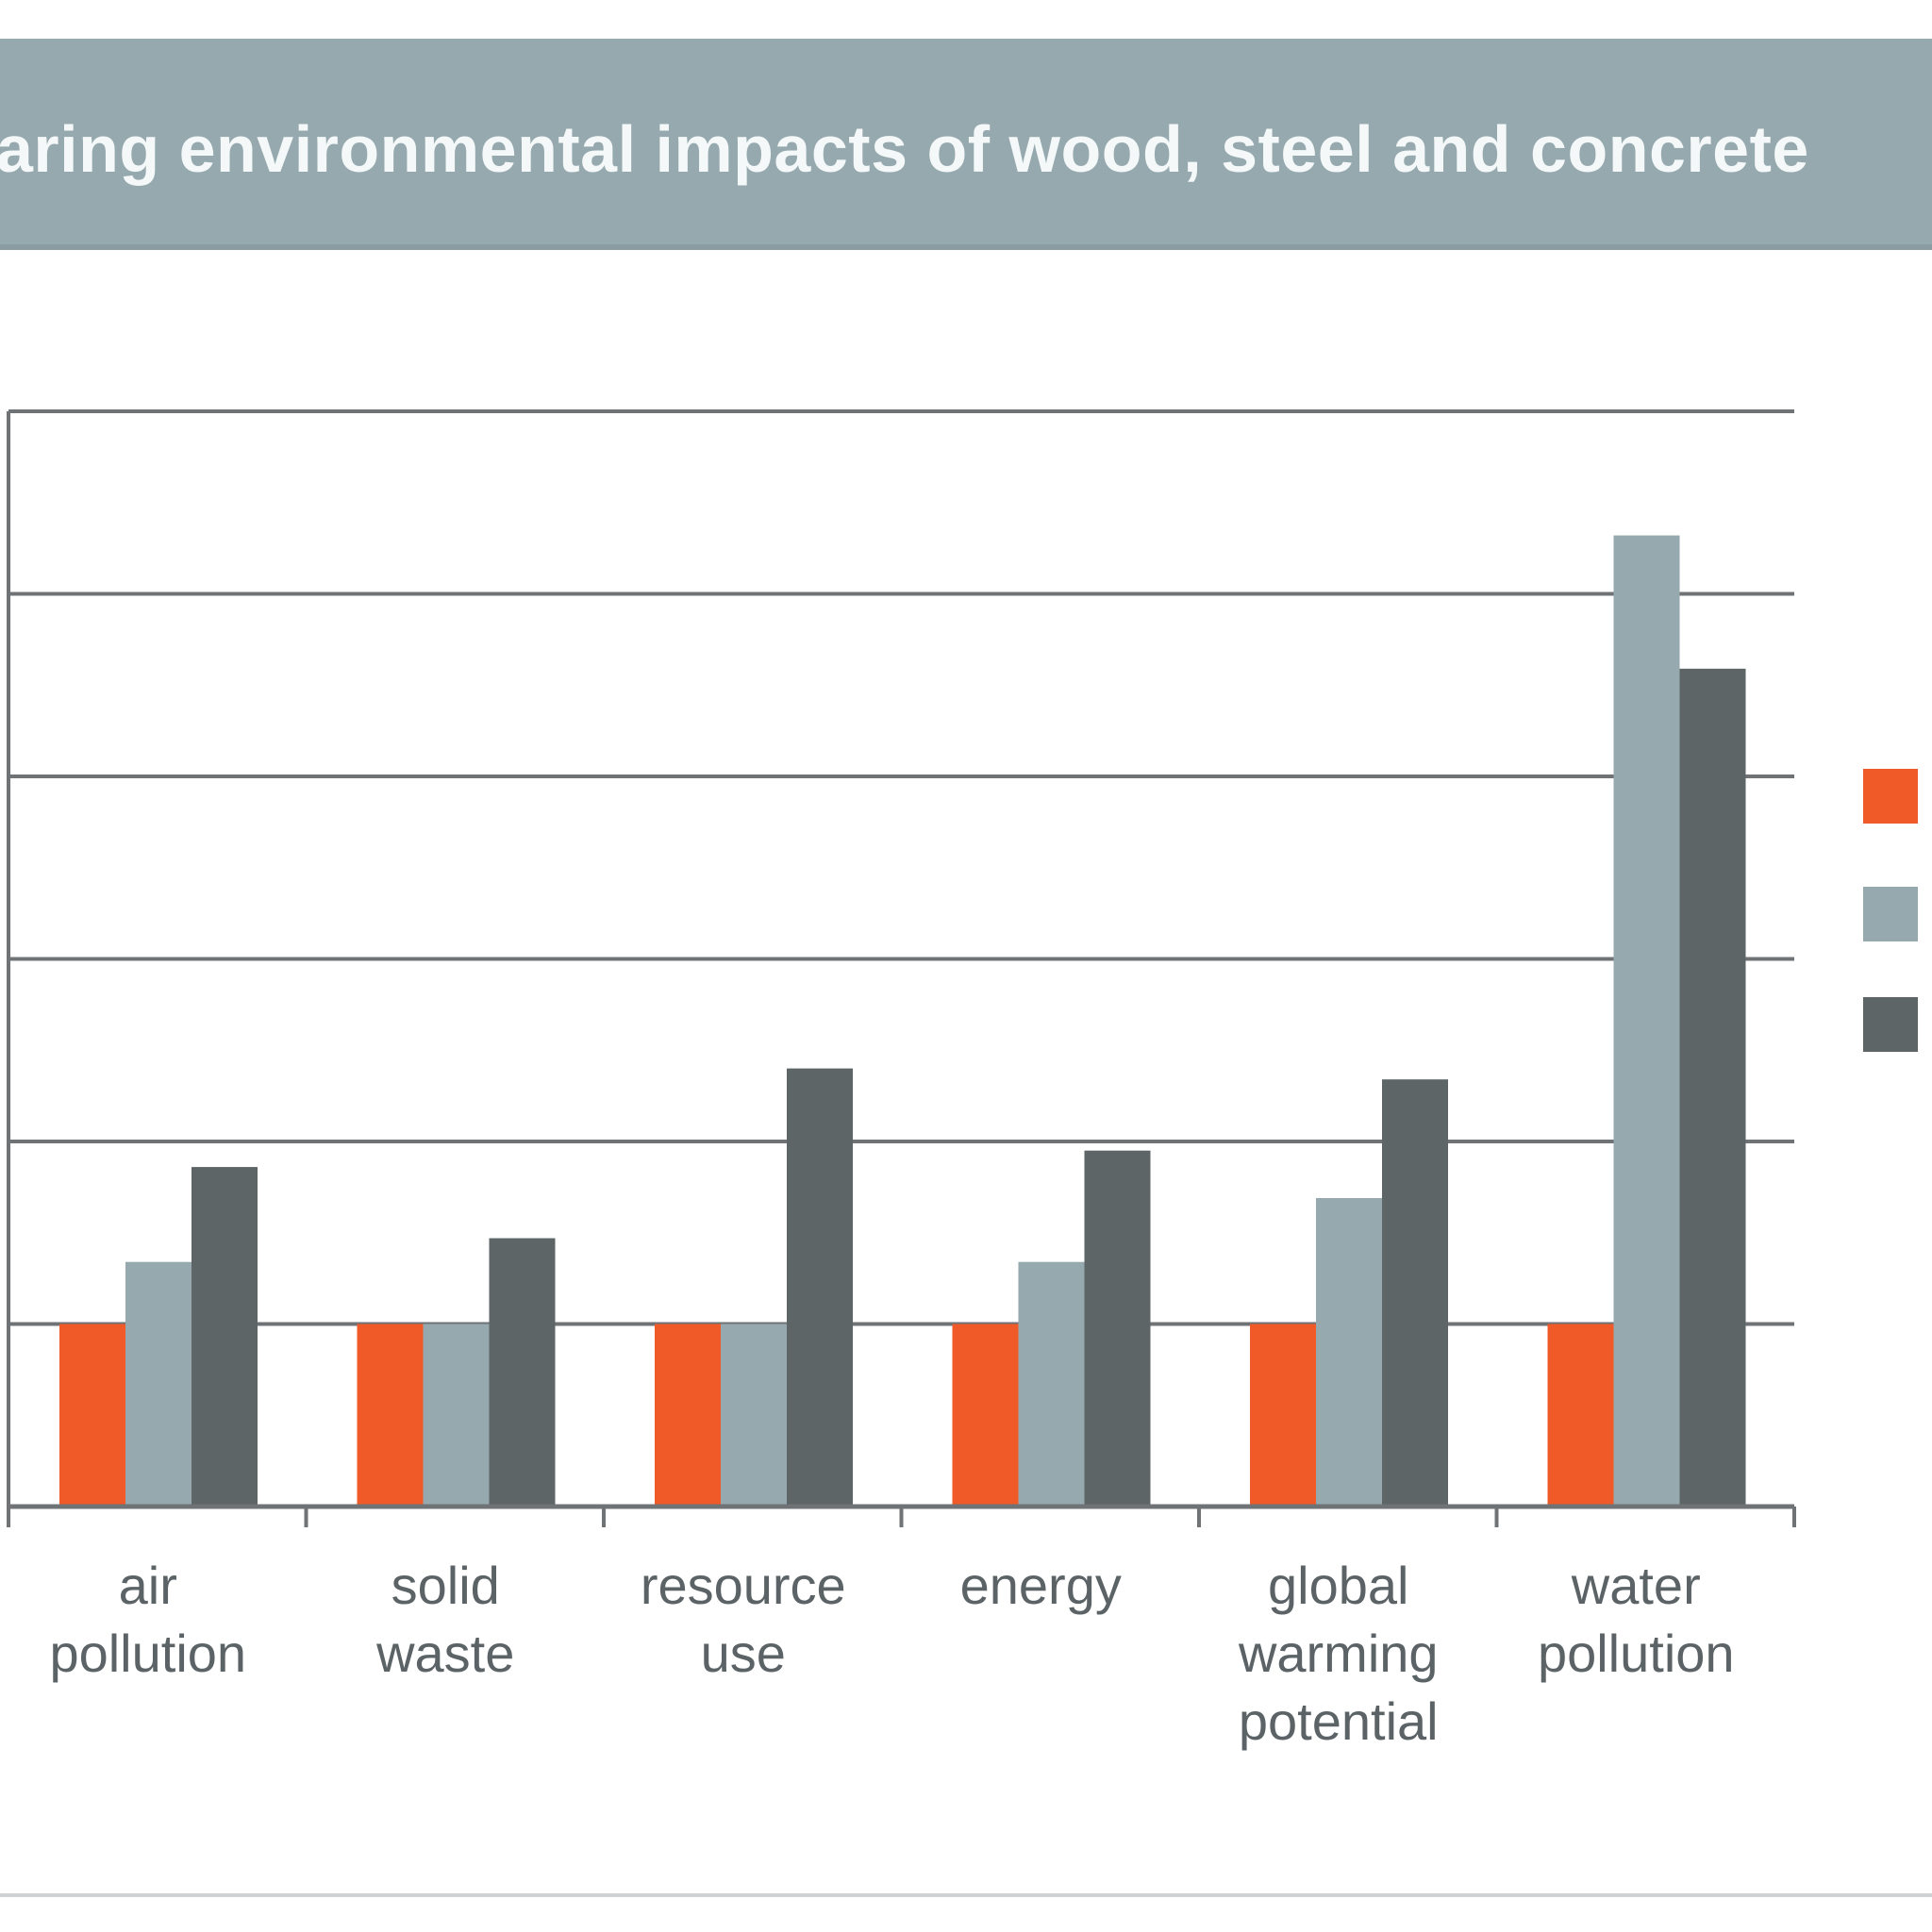  What do you see at coordinates (1339, 1721) in the screenshot?
I see `category-label: potential` at bounding box center [1339, 1721].